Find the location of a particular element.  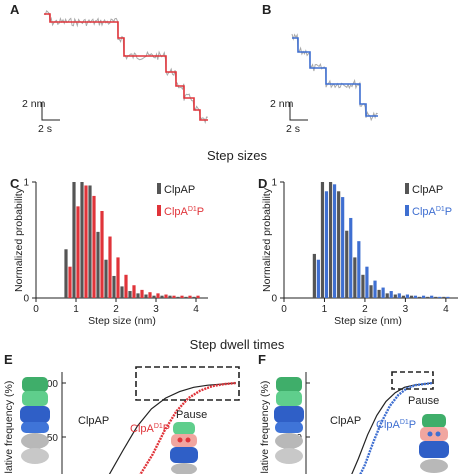

panel-label-d: D is located at coordinates (262, 183).